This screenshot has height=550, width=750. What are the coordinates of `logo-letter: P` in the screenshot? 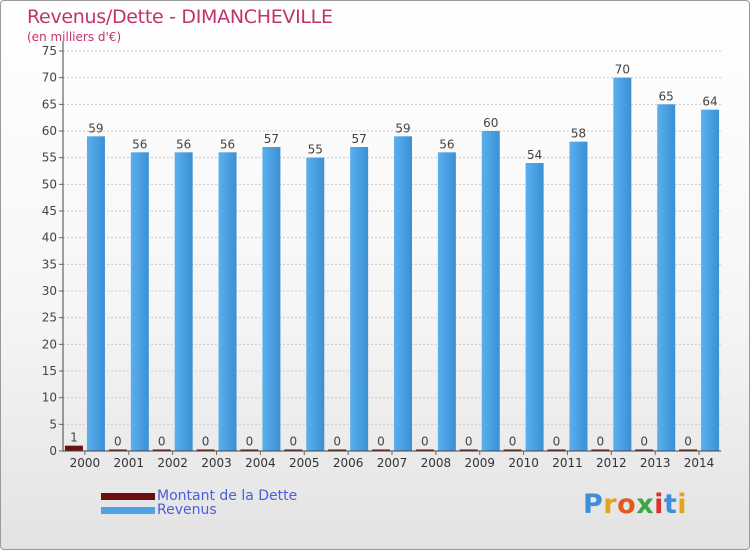 It's located at (593, 504).